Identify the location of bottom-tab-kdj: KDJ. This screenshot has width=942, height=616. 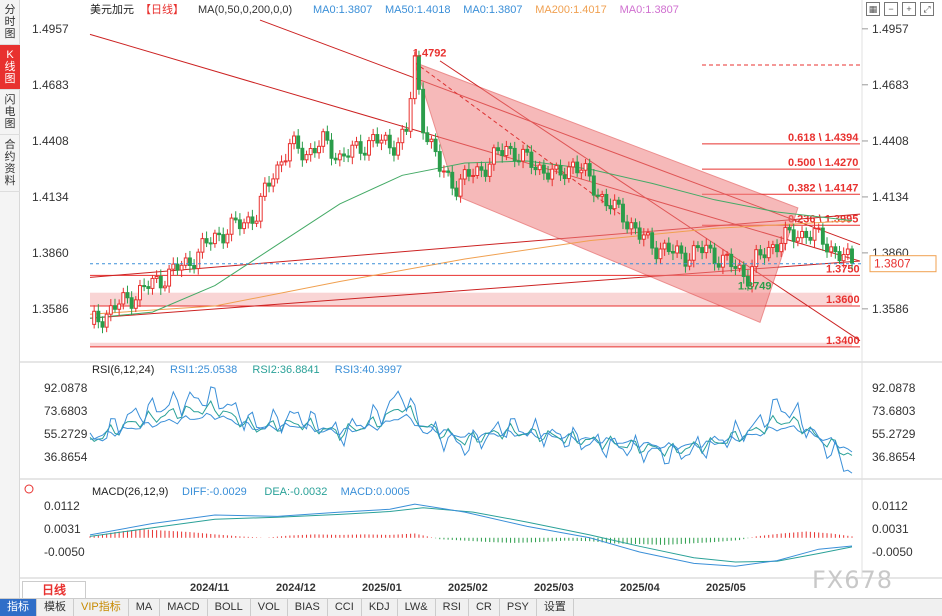
(380, 607).